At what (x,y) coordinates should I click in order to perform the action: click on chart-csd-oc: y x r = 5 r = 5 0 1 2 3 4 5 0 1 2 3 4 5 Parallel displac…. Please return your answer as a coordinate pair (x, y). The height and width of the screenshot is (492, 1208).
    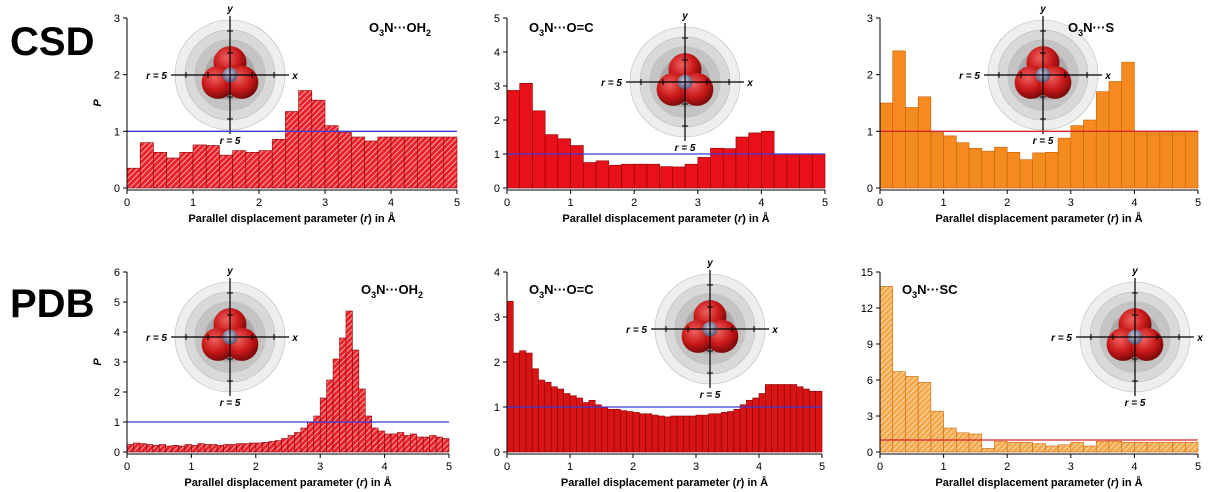
    Looking at the image, I should click on (661, 118).